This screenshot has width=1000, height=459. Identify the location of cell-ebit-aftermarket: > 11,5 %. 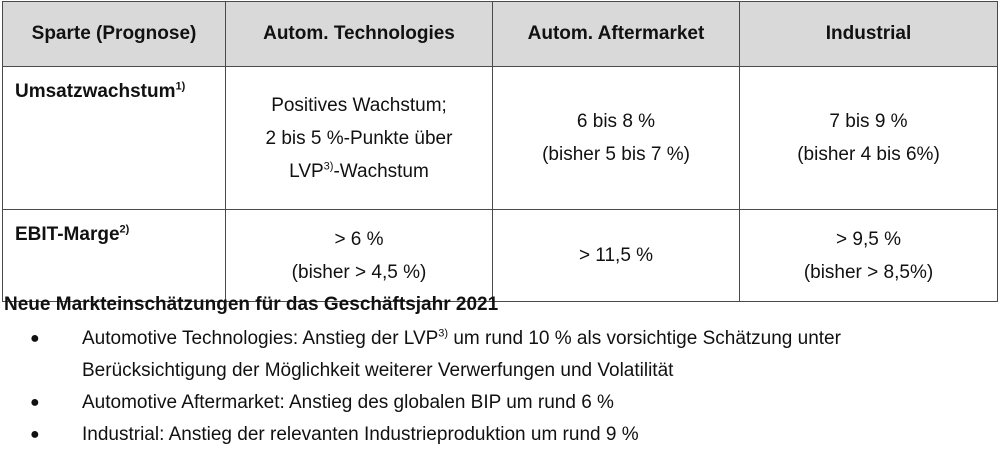
(616, 255).